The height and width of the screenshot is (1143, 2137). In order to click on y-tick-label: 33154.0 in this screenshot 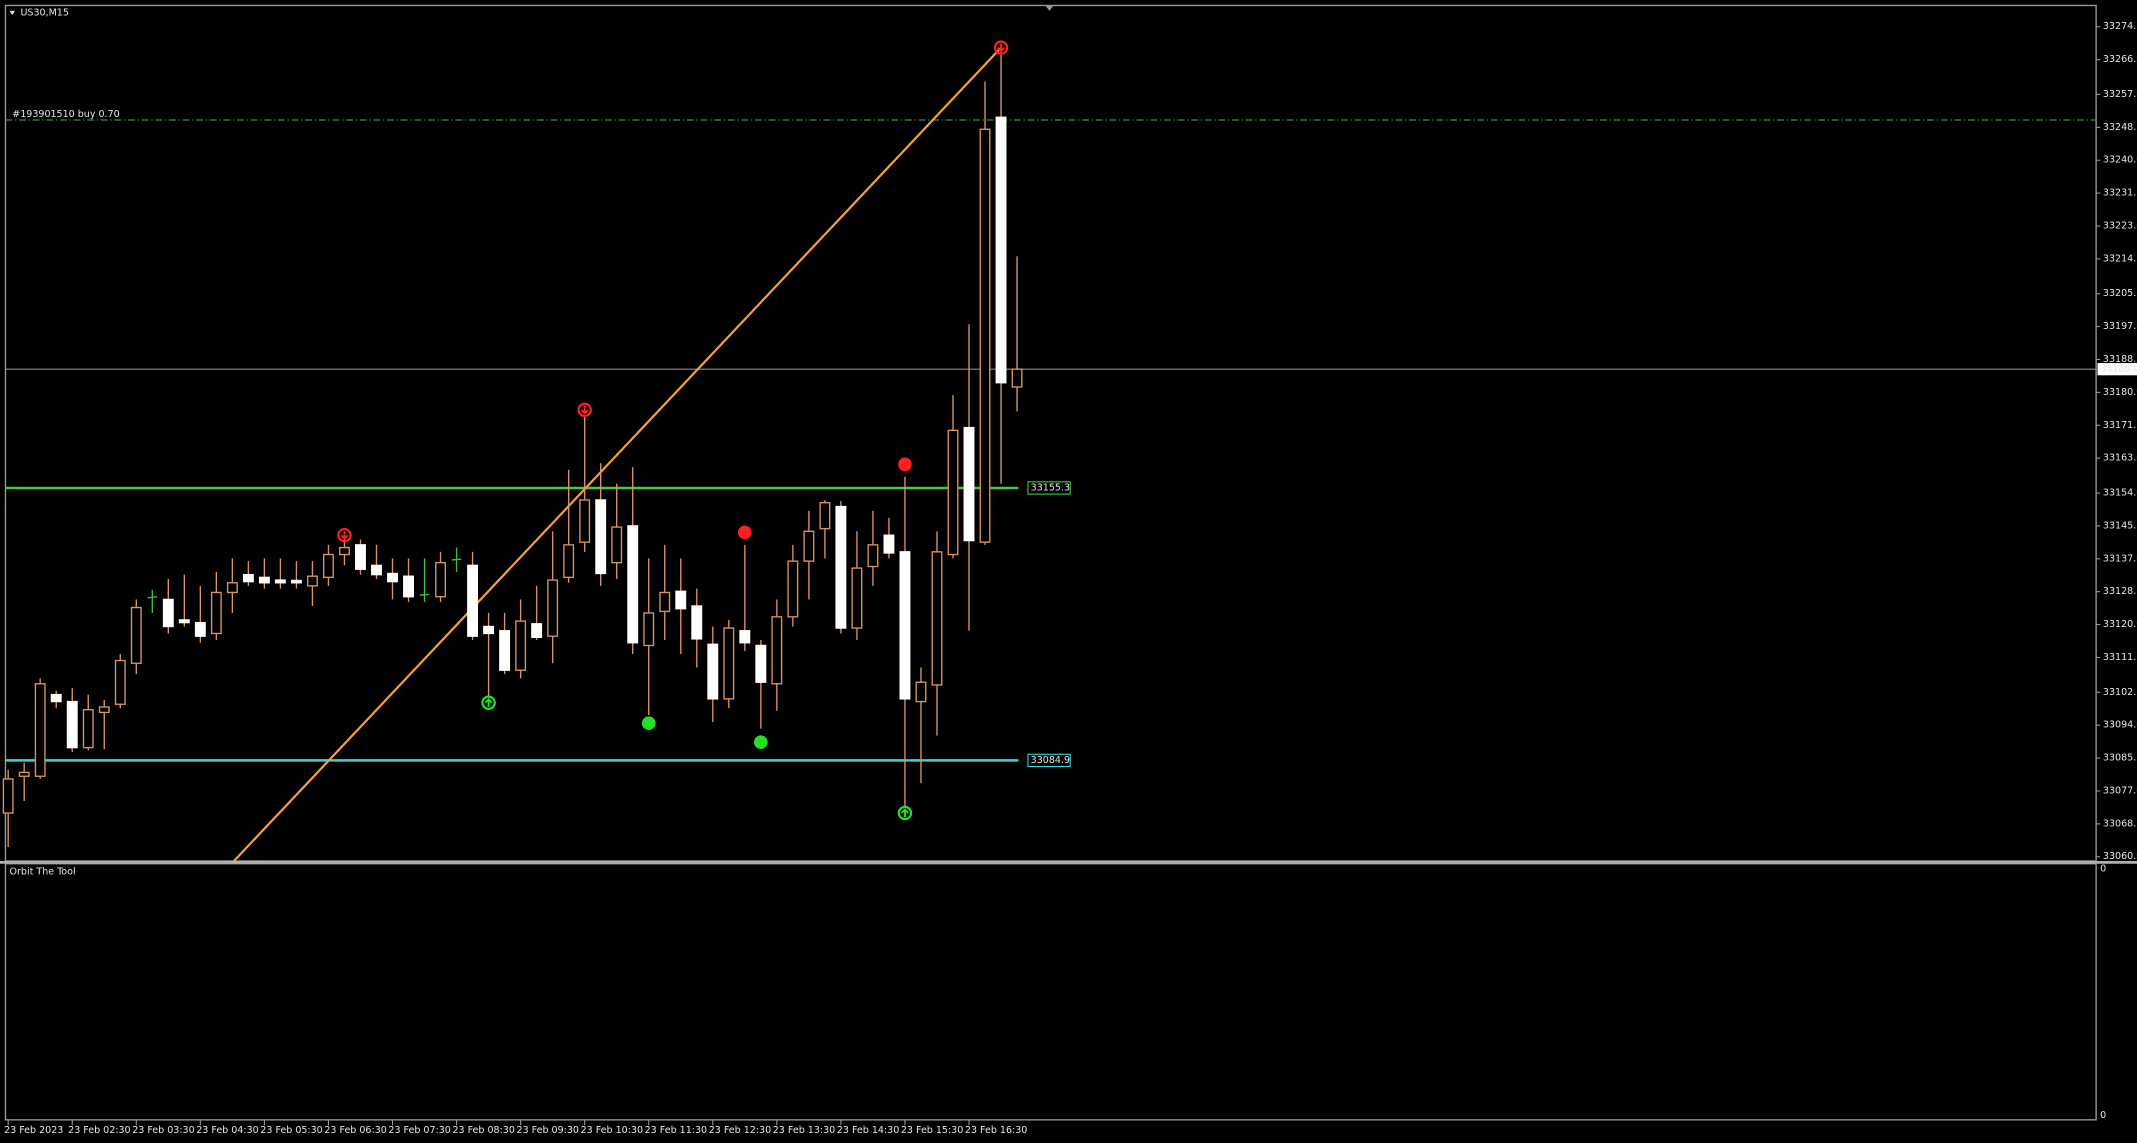, I will do `click(2120, 493)`.